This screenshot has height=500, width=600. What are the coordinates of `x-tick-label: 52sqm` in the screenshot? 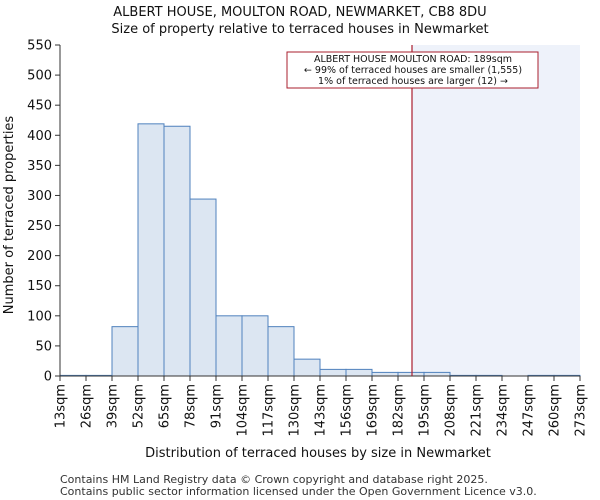 It's located at (139, 406).